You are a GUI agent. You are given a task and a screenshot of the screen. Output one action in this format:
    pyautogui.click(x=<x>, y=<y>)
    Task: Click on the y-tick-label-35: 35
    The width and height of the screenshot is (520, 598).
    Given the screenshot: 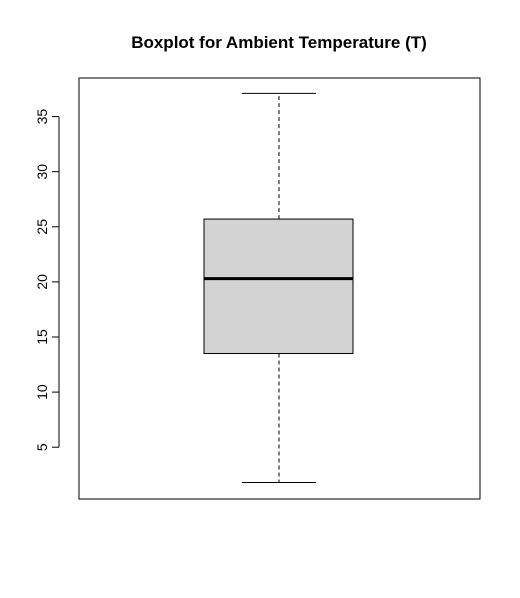 What is the action you would take?
    pyautogui.click(x=42, y=117)
    